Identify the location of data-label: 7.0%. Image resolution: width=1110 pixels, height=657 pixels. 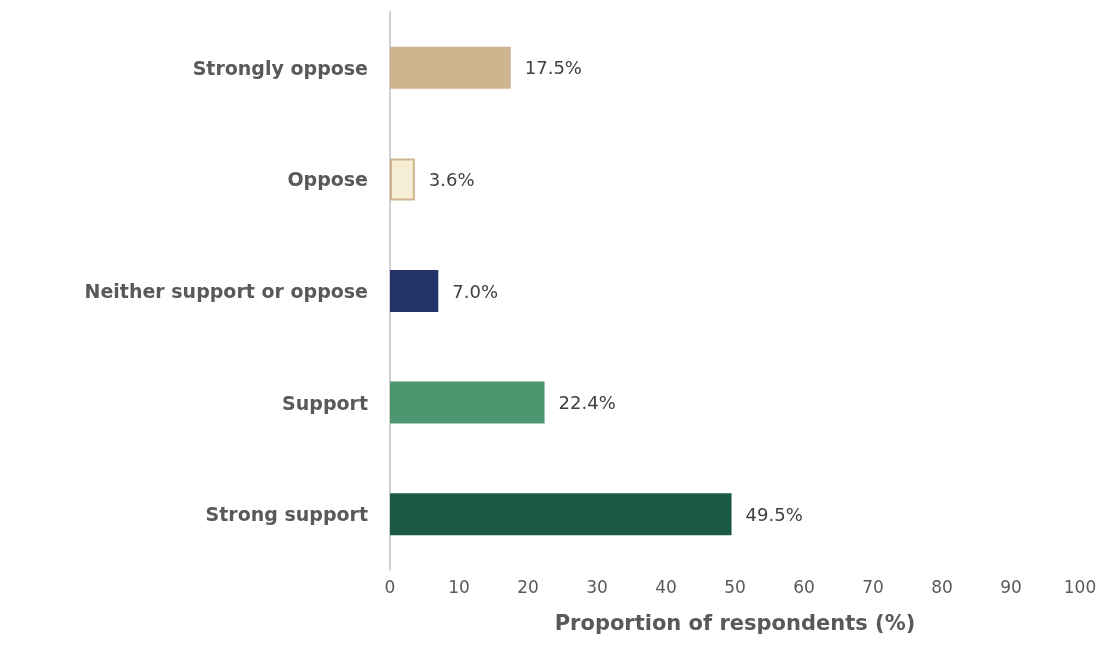
(475, 291).